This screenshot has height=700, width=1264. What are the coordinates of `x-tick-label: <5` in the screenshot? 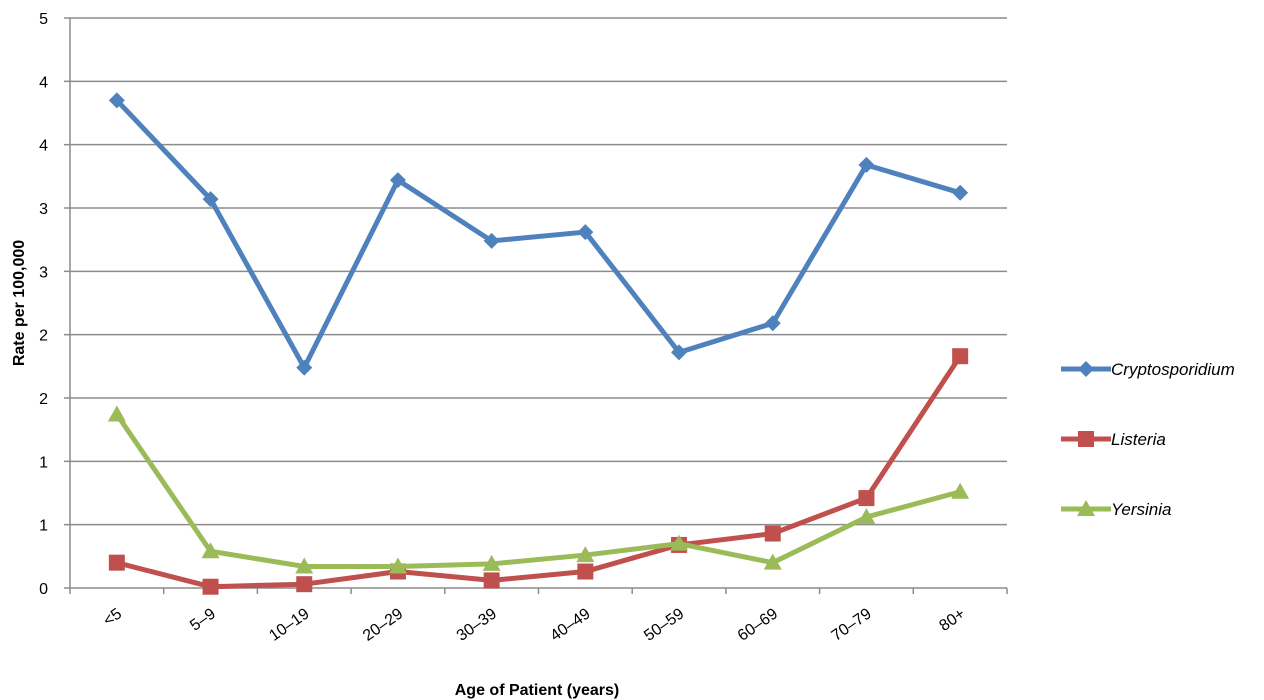 It's located at (112, 617).